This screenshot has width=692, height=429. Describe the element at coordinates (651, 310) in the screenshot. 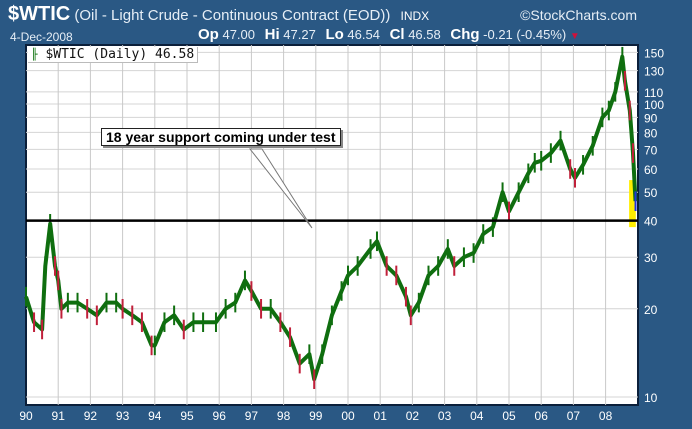

I see `y-tick-label: 20` at that location.